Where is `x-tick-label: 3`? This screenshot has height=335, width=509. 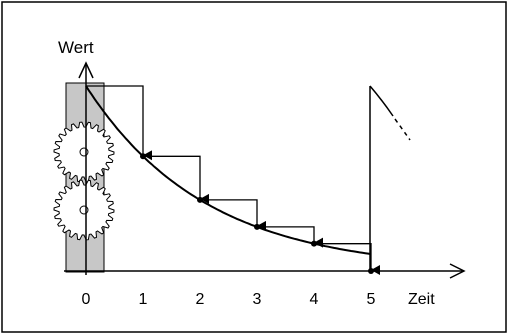 x-tick-label: 3 is located at coordinates (257, 299).